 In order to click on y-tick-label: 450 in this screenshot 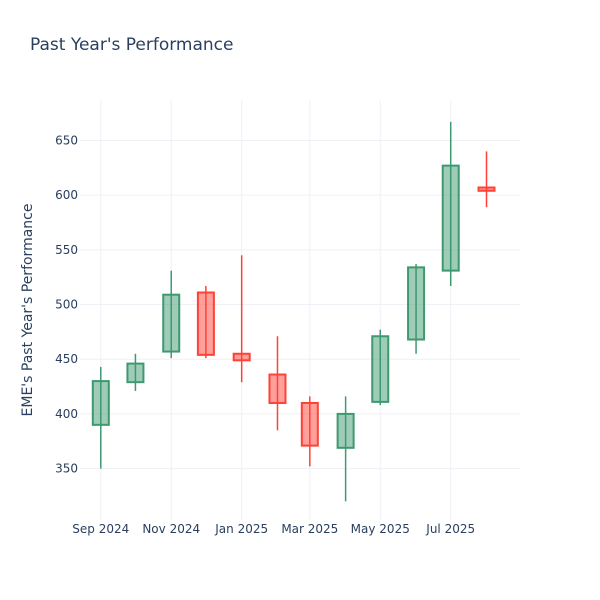, I will do `click(66, 359)`.